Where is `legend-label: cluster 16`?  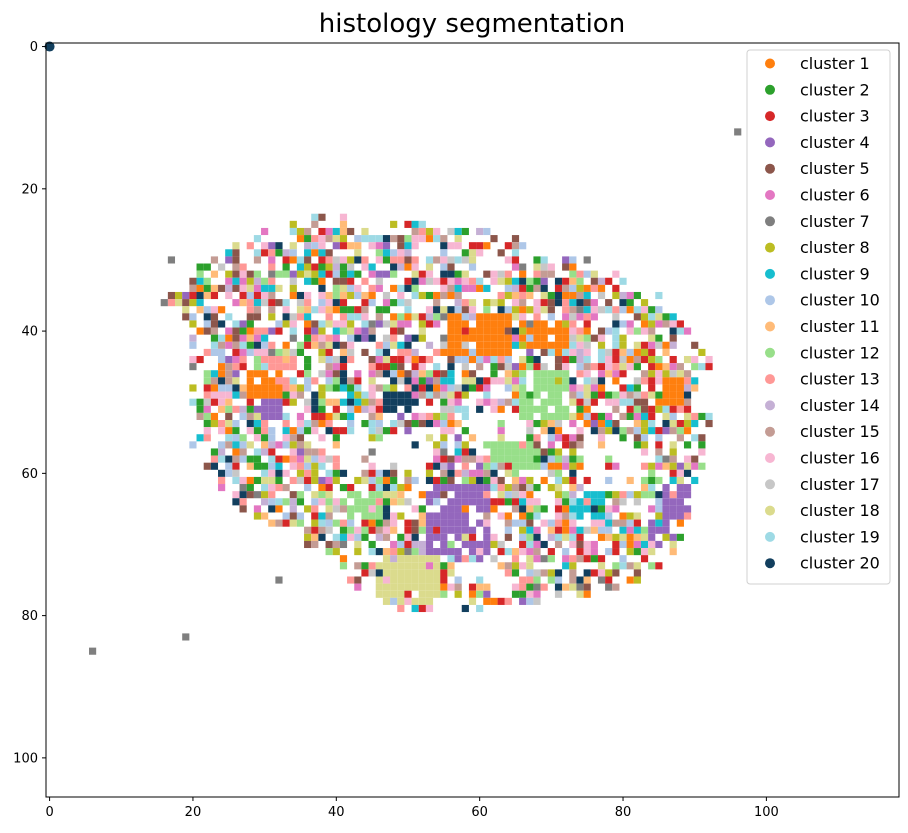
legend-label: cluster 16 is located at coordinates (840, 458).